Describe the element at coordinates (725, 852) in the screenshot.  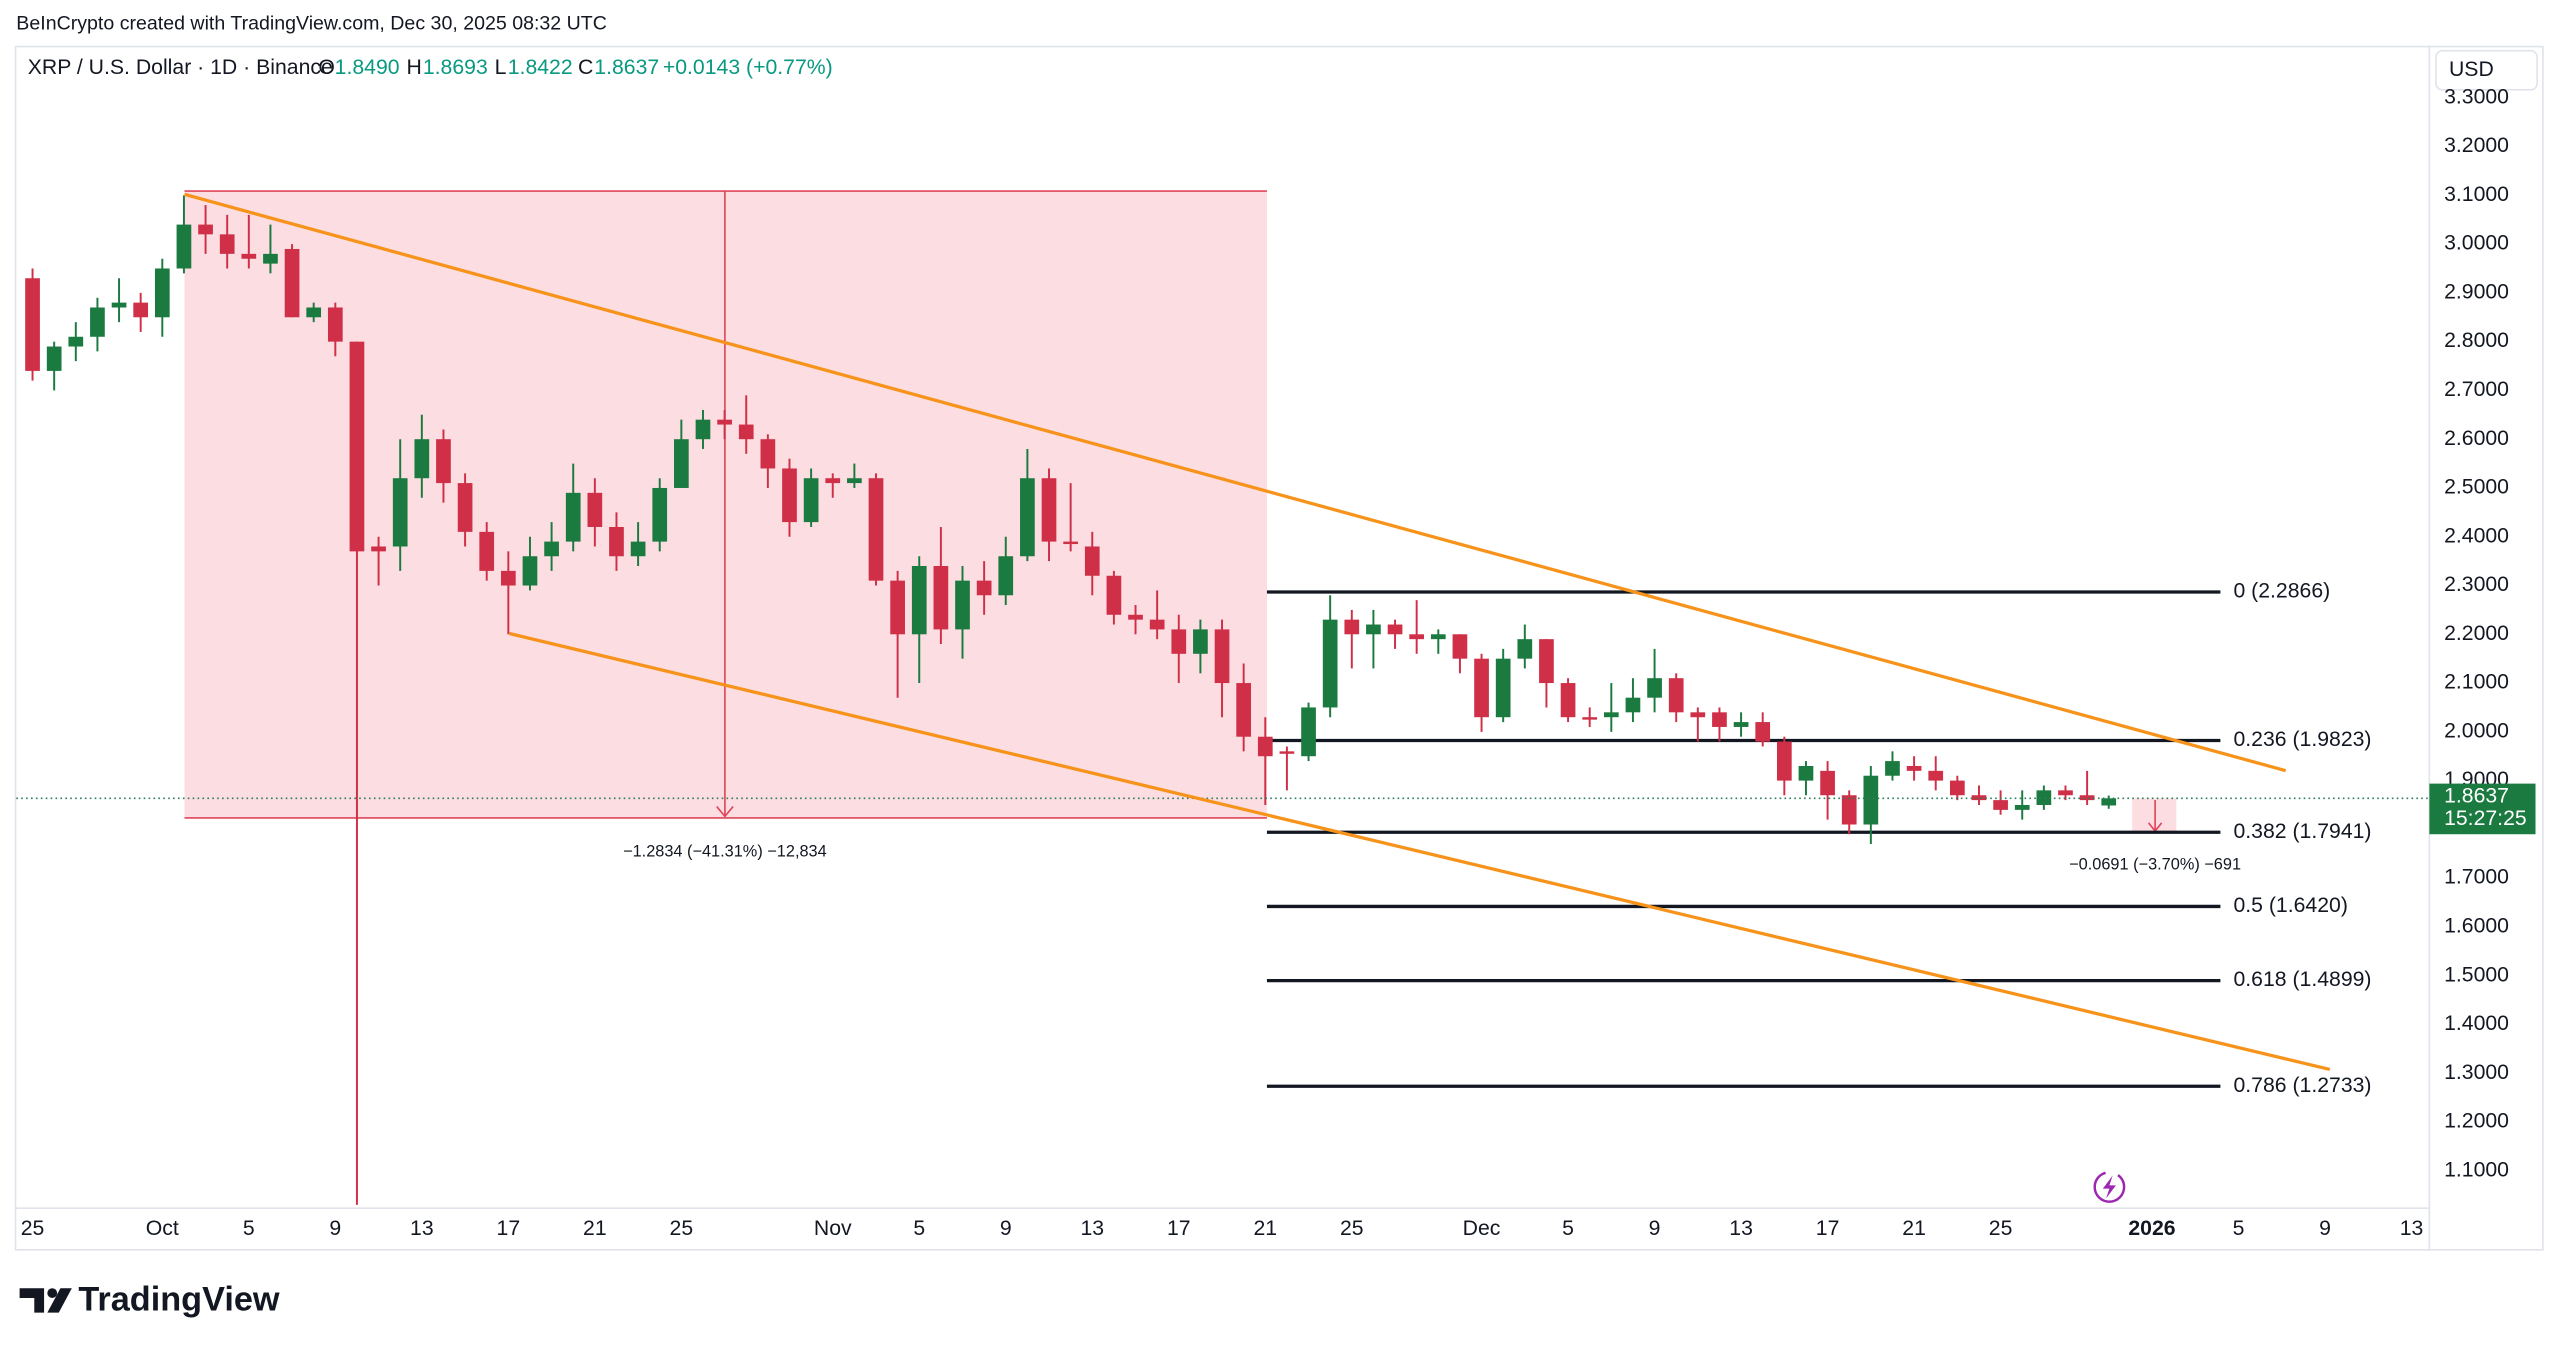
I see `measure-label: −1.2834 (−41.31%) −12,834` at that location.